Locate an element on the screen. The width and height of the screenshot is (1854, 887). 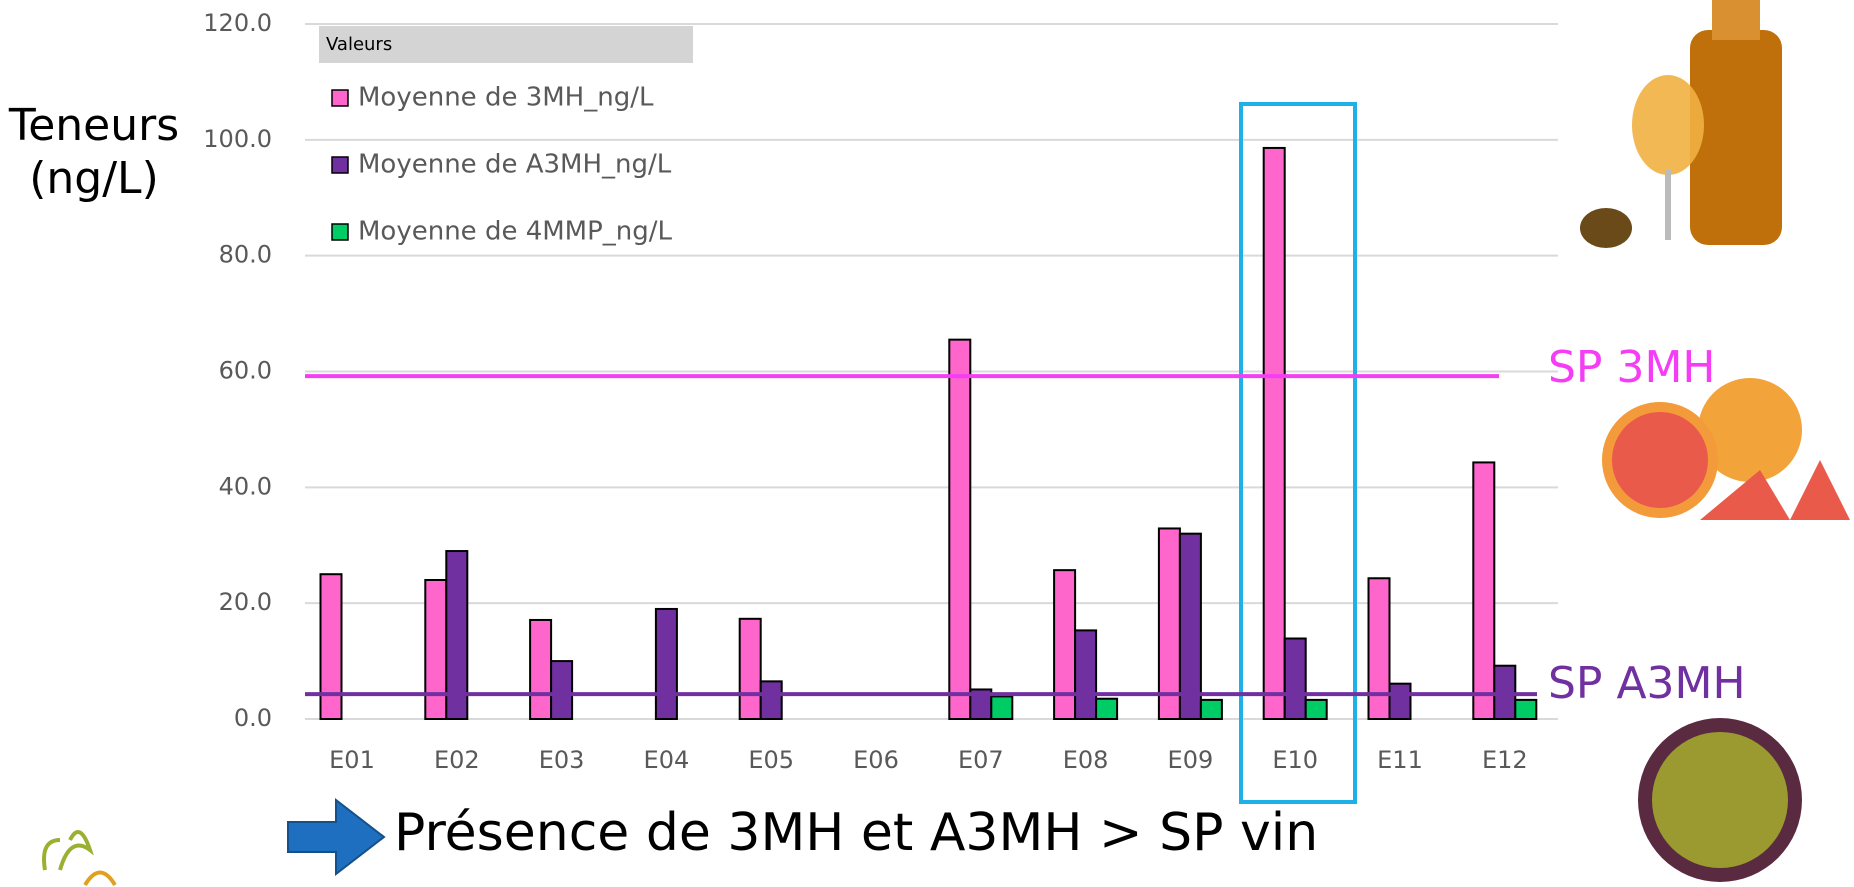
legend-label: Moyenne de 4MMP_ng/L is located at coordinates (515, 232).